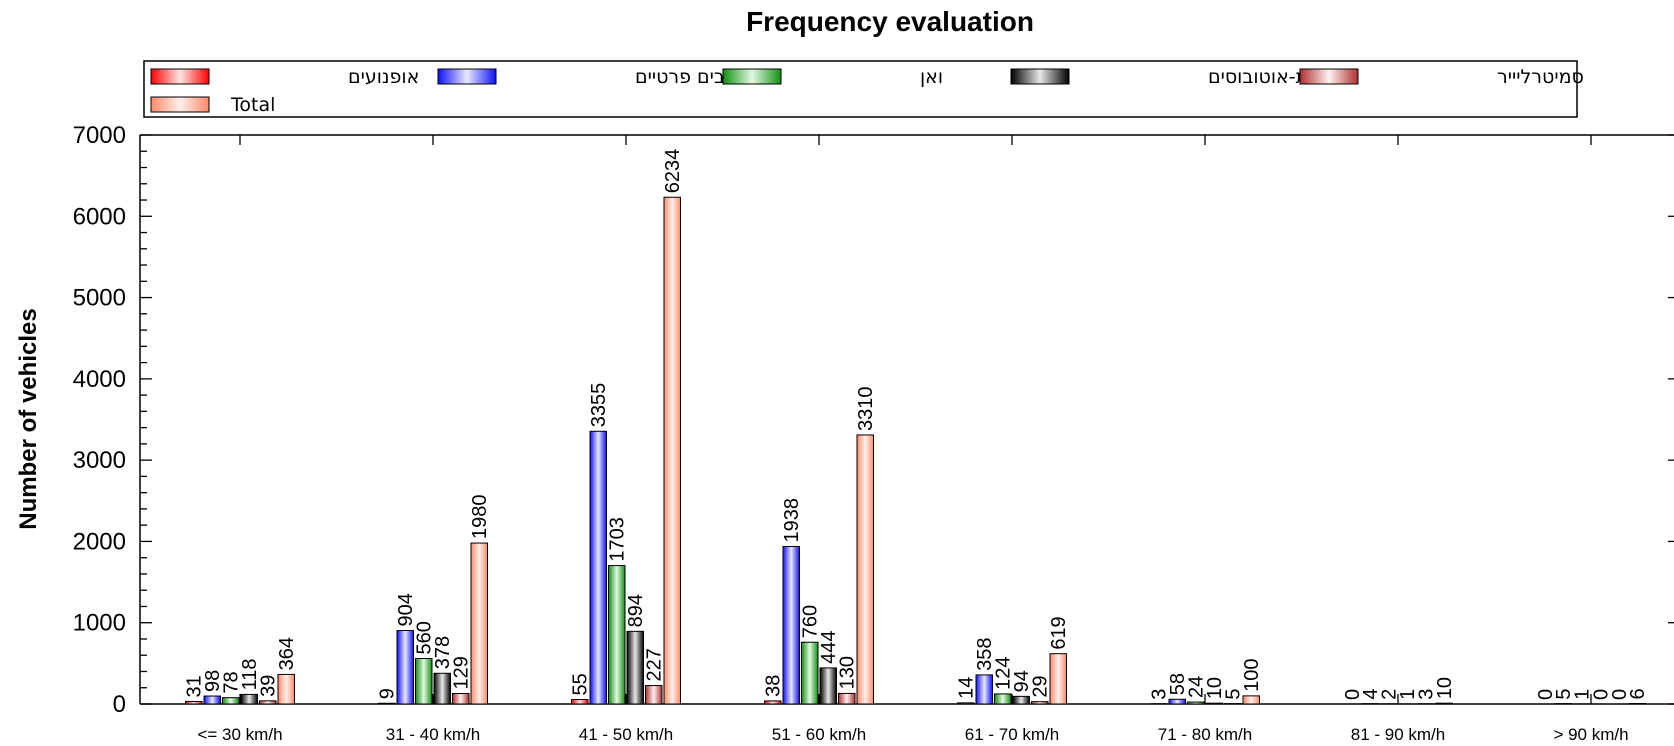 This screenshot has height=746, width=1674. Describe the element at coordinates (967, 688) in the screenshot. I see `data-label: 14` at that location.